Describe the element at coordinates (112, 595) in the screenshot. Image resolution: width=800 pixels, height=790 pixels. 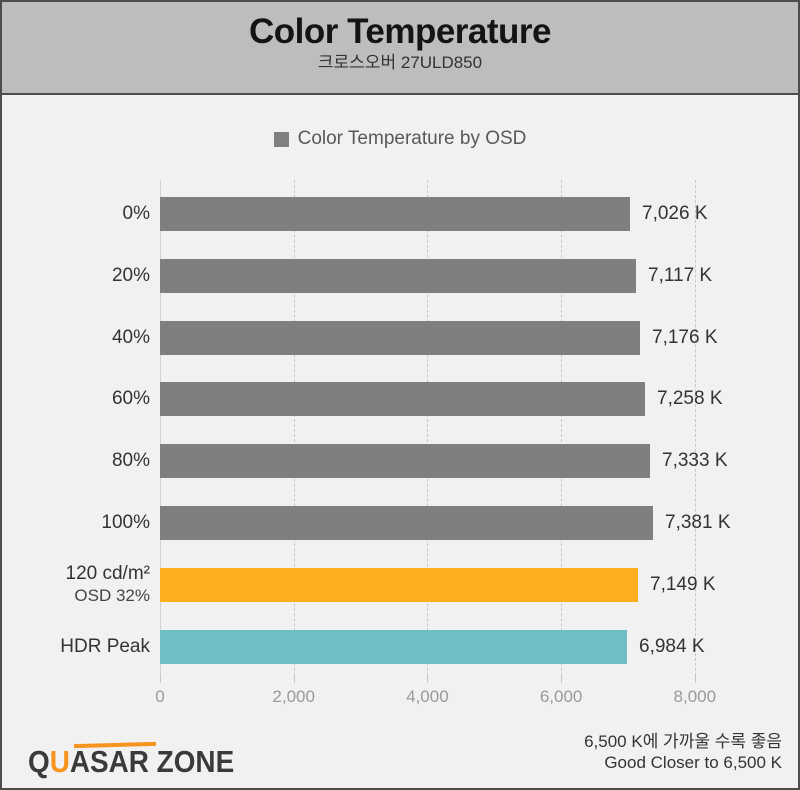
I see `category-sublabel: OSD 32%` at that location.